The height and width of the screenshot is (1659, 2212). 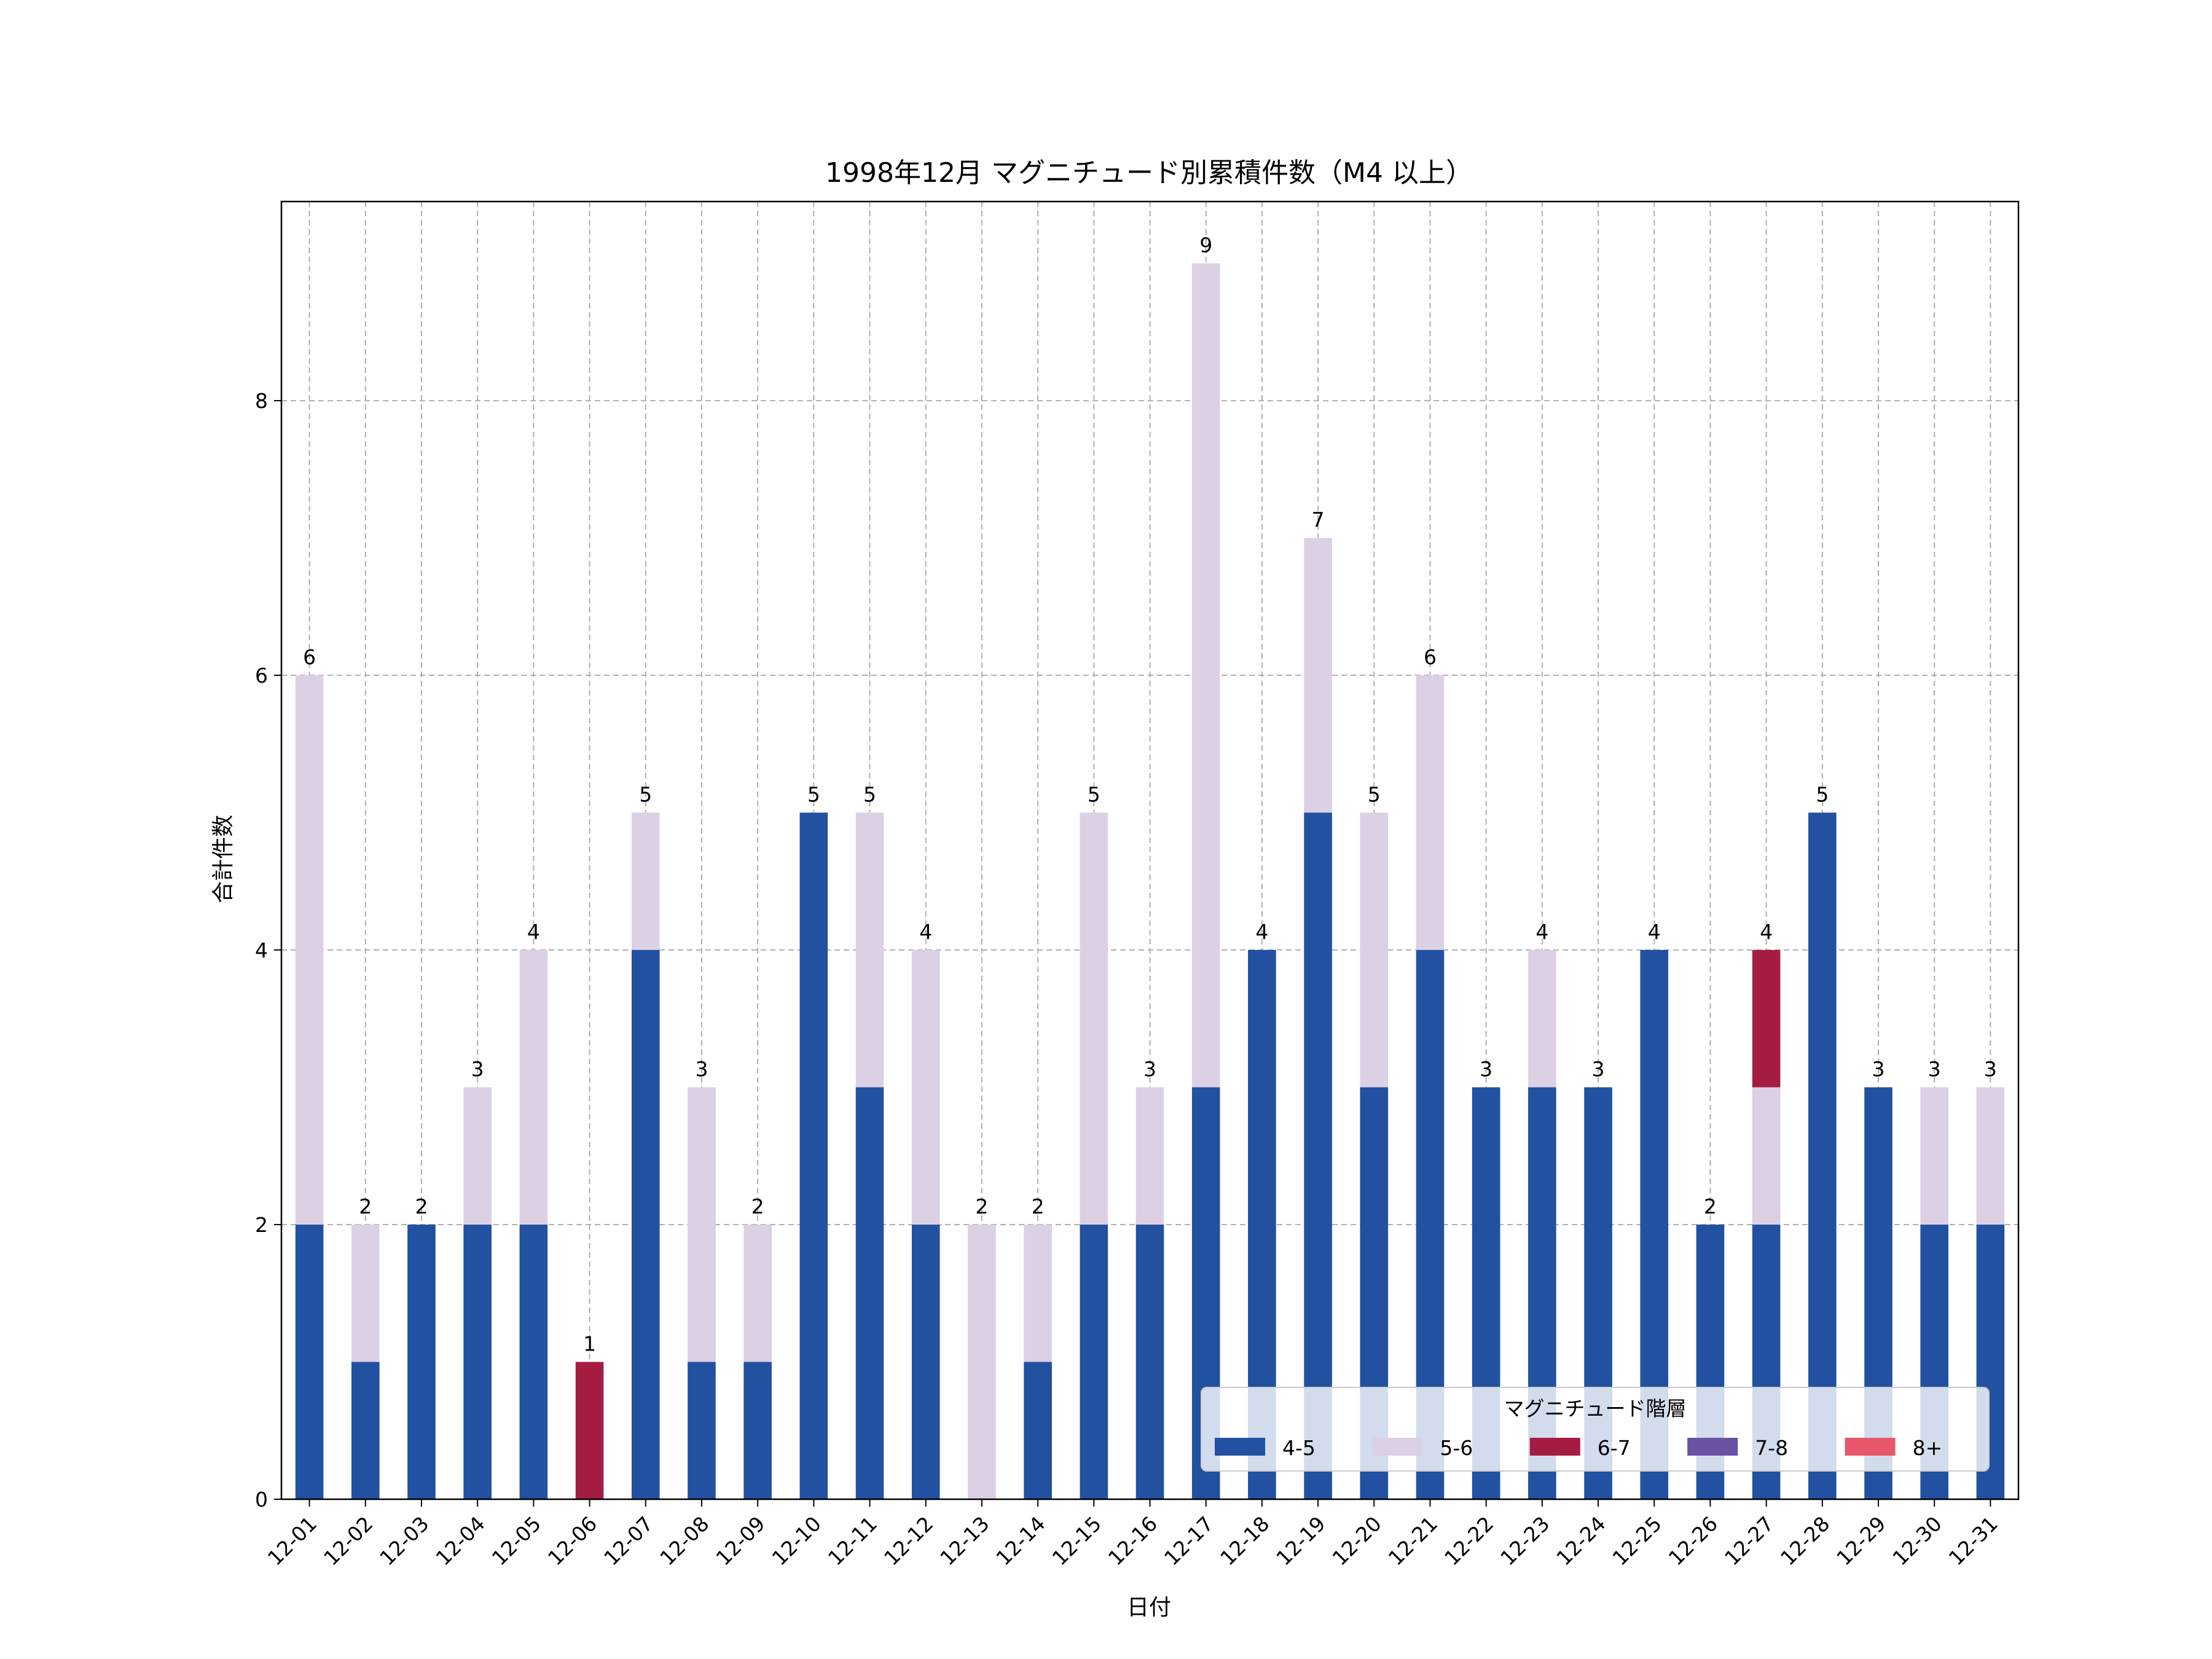 What do you see at coordinates (1595, 1409) in the screenshot?
I see `legend-title: マグニチュード階層` at bounding box center [1595, 1409].